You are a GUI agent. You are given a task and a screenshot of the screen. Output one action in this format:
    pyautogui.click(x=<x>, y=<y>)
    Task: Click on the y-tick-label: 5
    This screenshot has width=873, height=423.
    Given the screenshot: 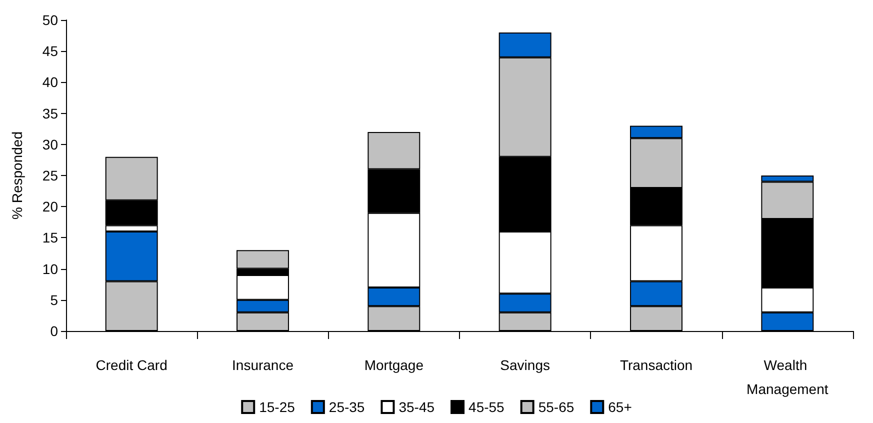 What is the action you would take?
    pyautogui.click(x=54, y=300)
    